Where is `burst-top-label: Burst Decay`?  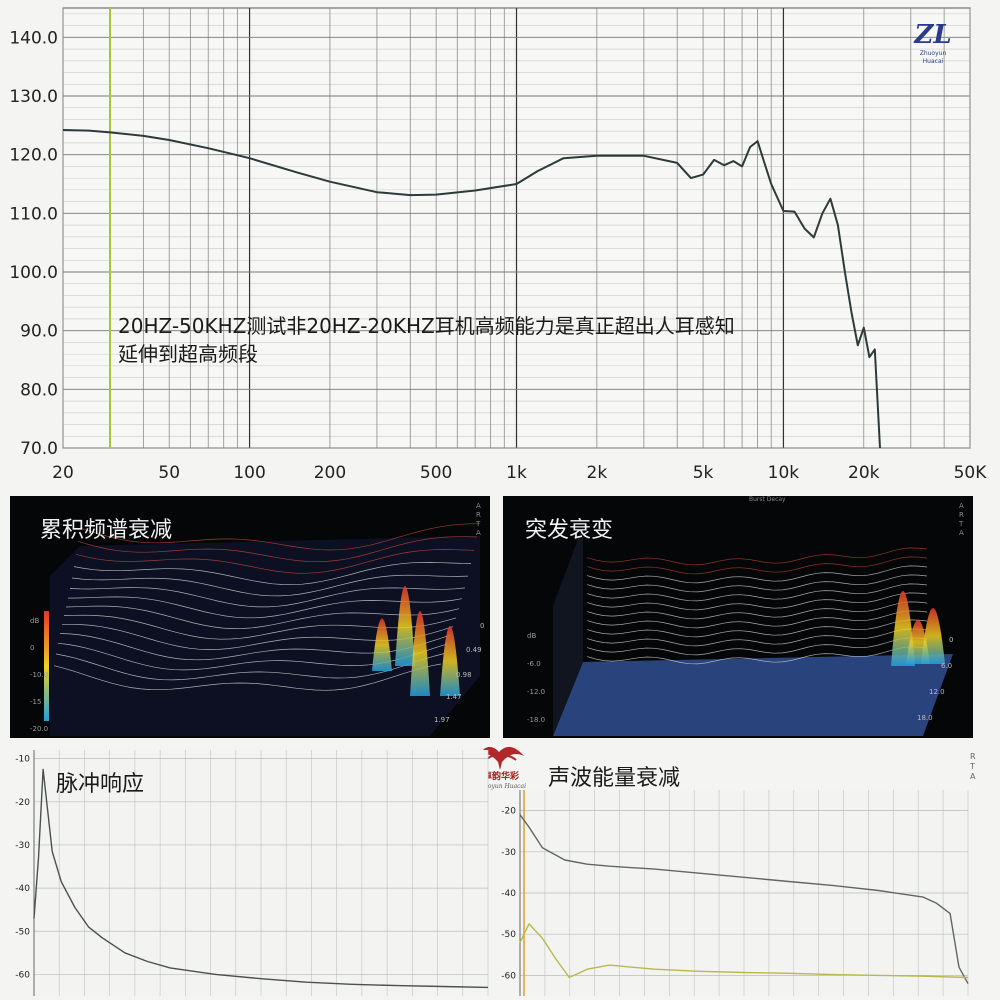
burst-top-label: Burst Decay is located at coordinates (767, 499).